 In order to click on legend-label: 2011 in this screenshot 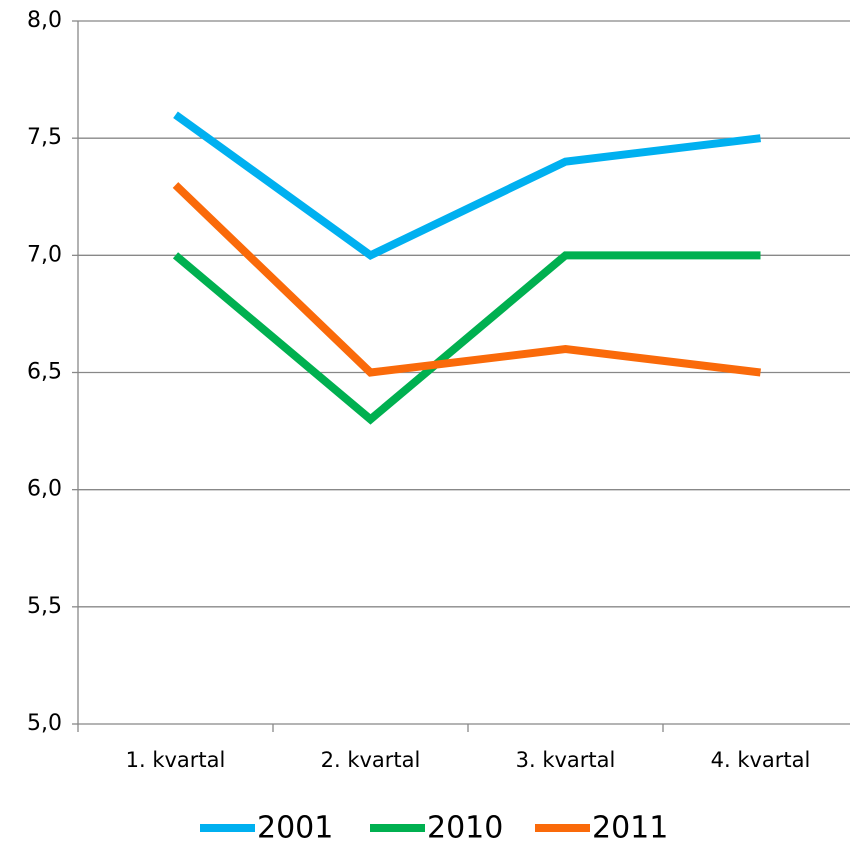, I will do `click(630, 826)`.